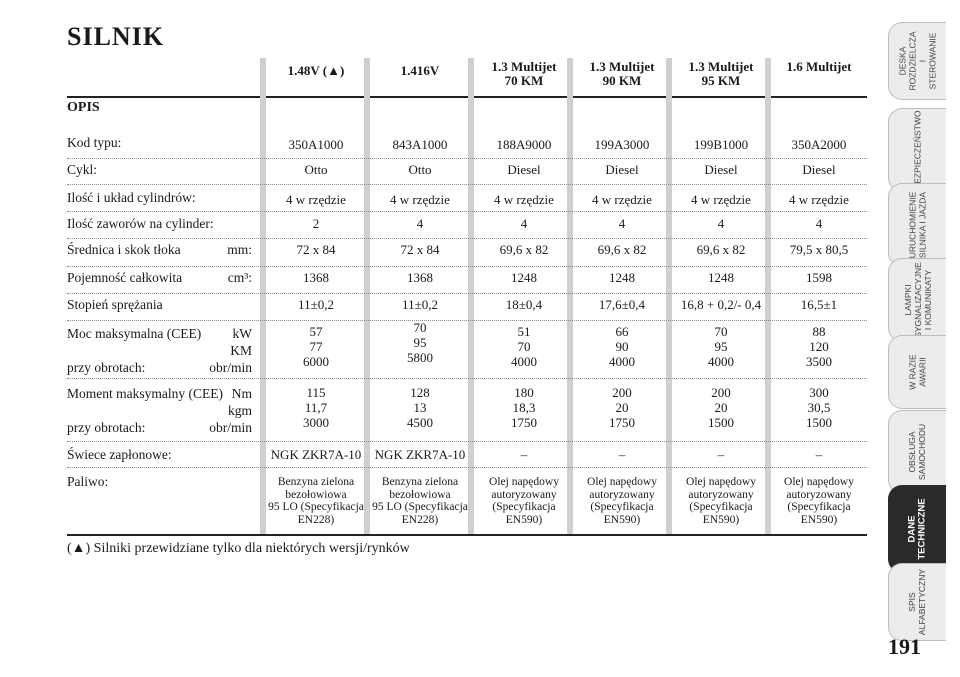  I want to click on row-label: Kod typu:, so click(94, 142).